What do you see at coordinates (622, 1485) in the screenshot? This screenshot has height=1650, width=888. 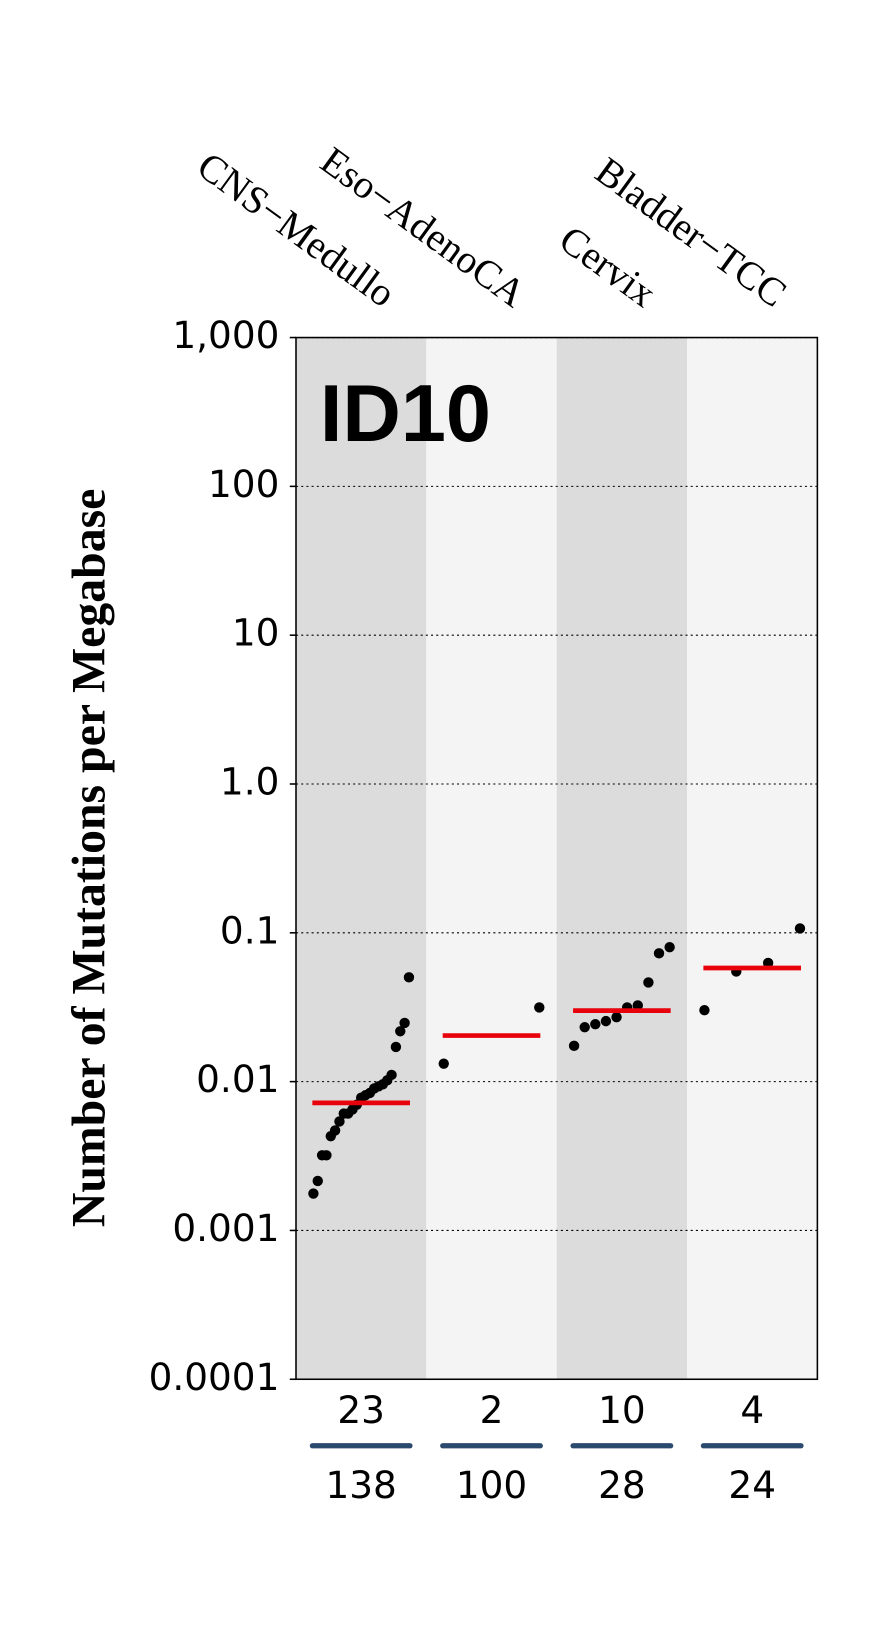 I see `total-count: 28` at bounding box center [622, 1485].